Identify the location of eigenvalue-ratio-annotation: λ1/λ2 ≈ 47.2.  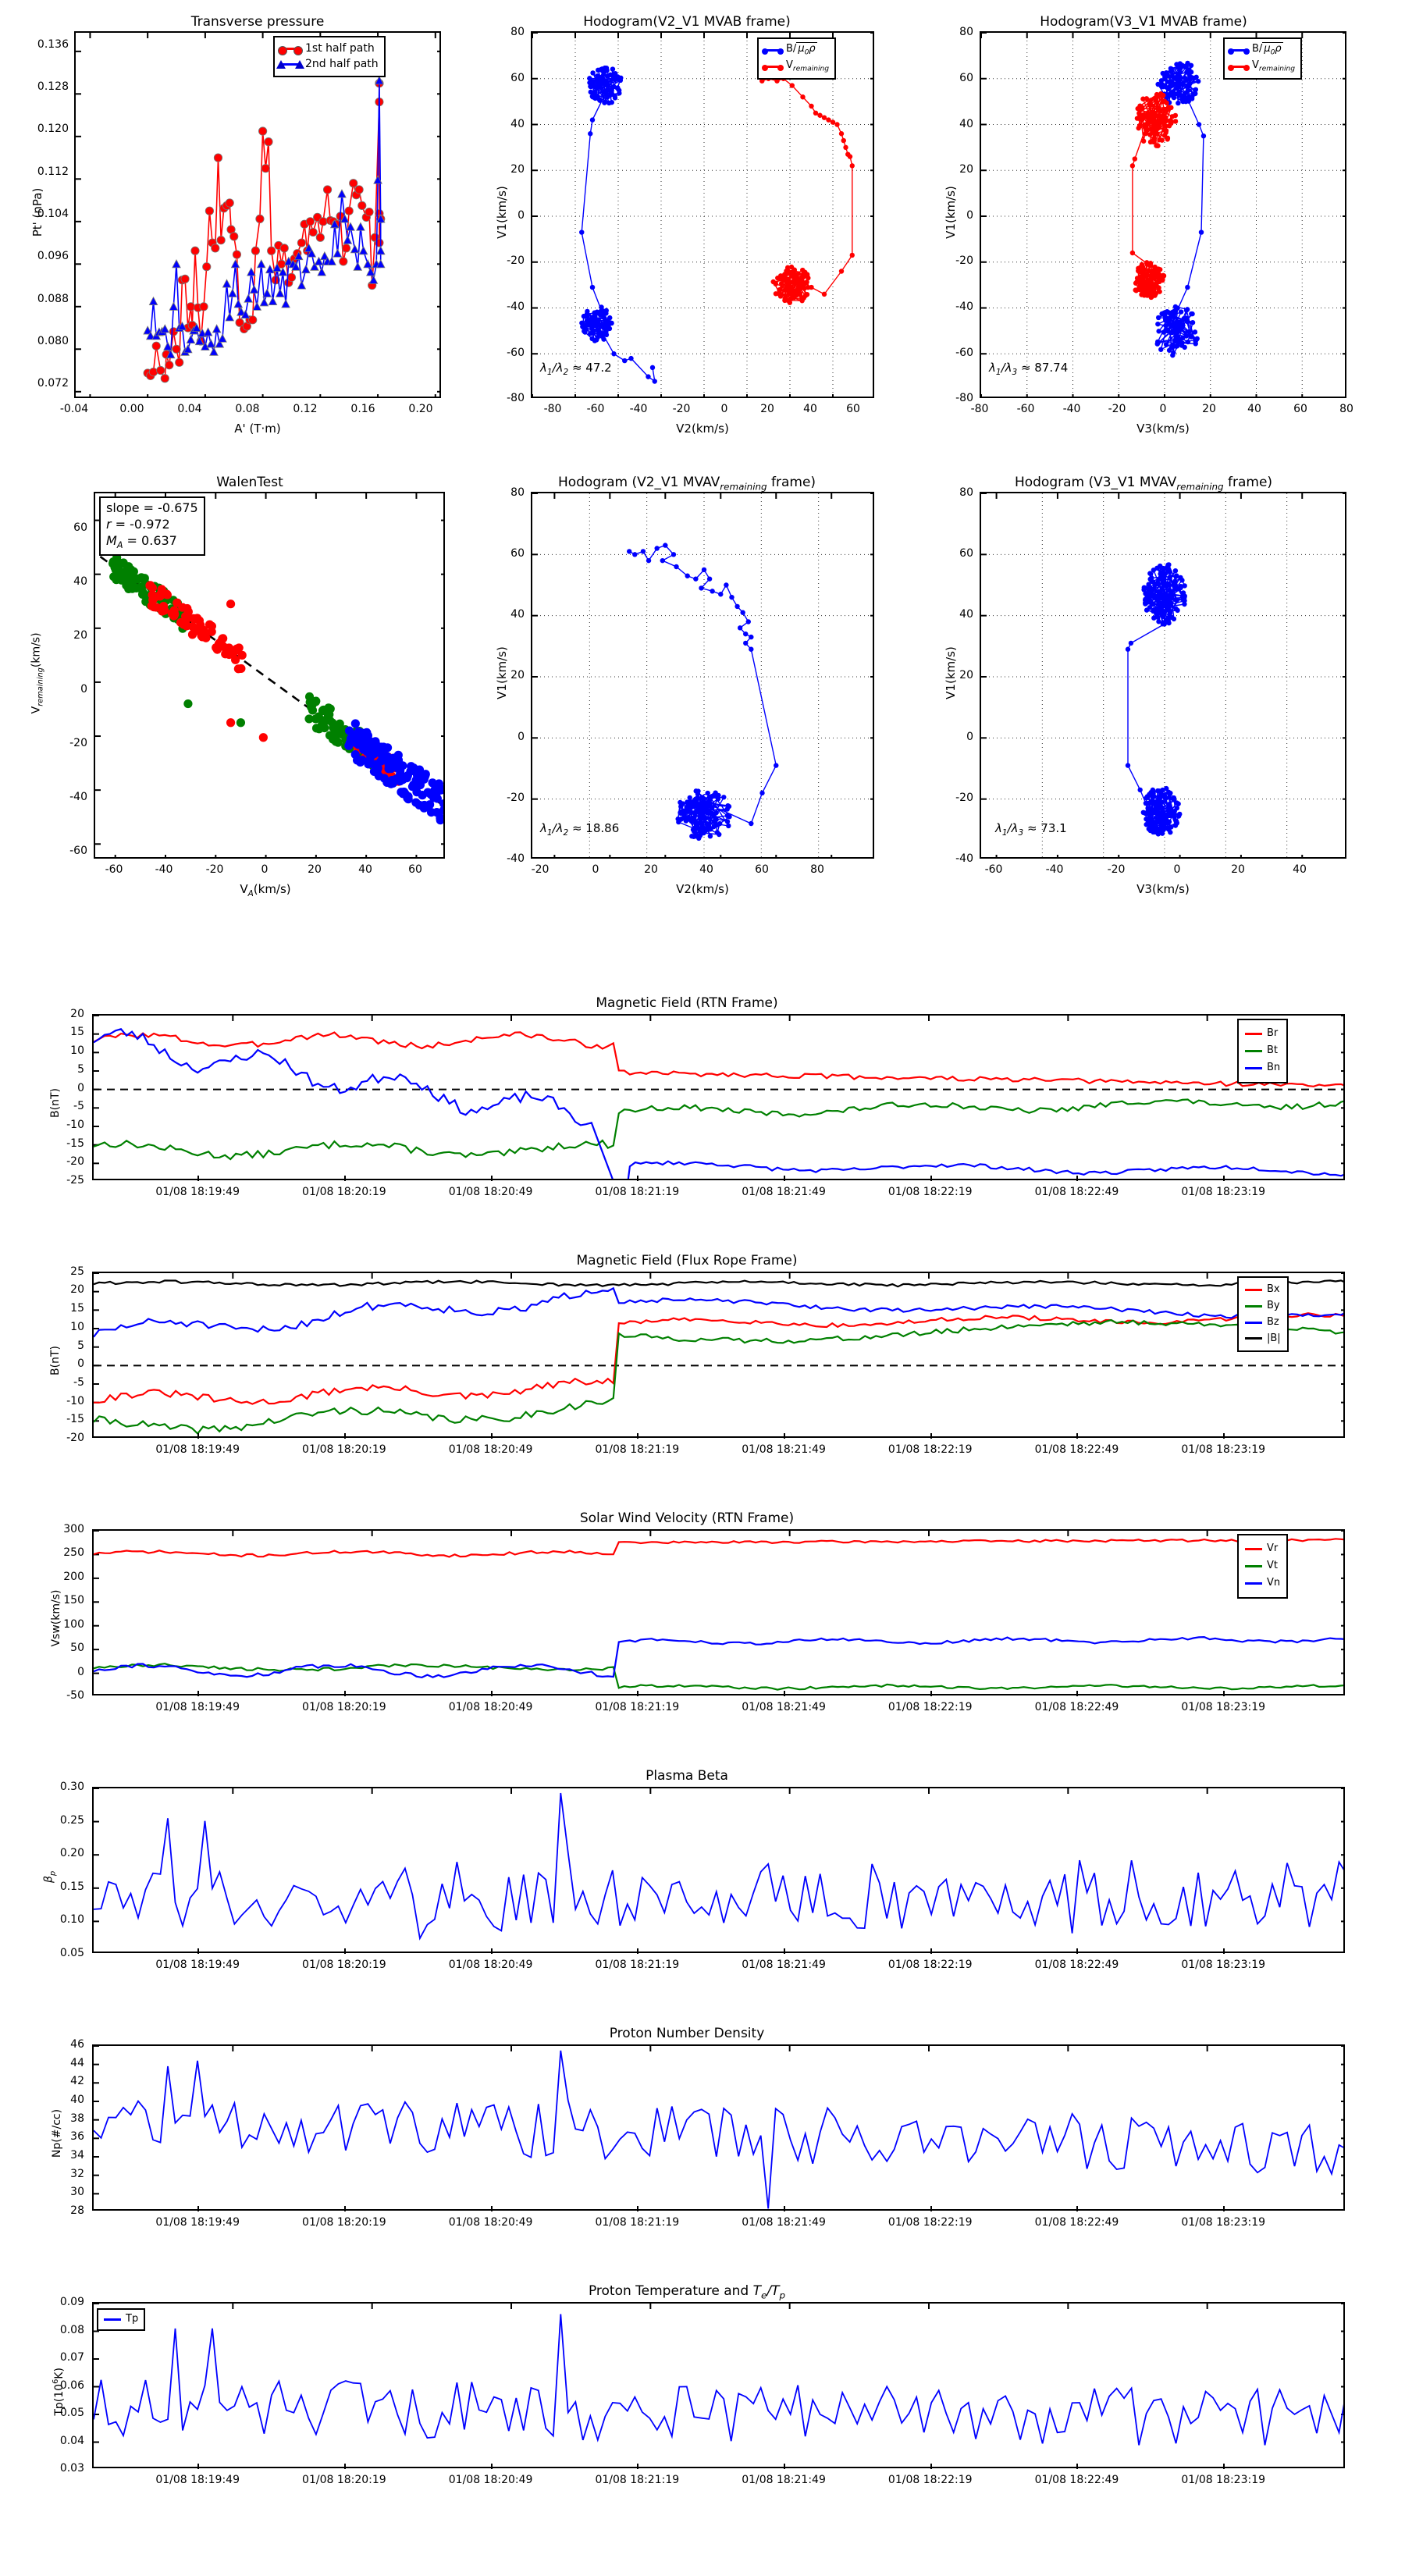
(576, 369).